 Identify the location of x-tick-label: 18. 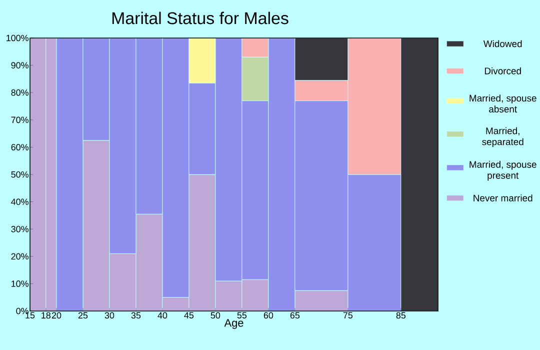
(46, 315).